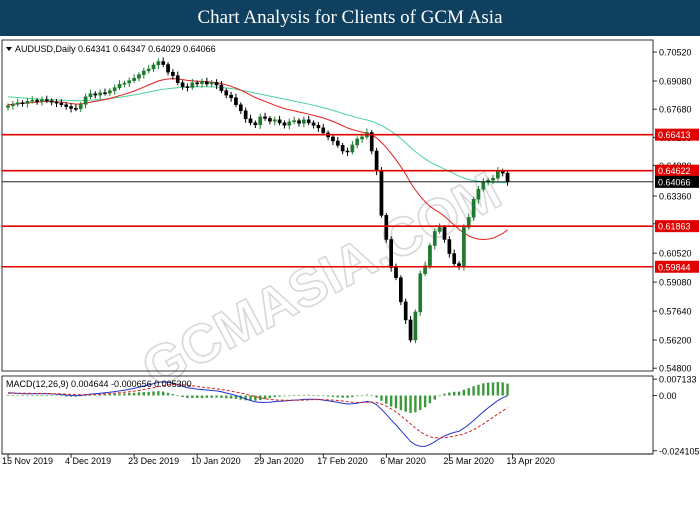 Image resolution: width=700 pixels, height=505 pixels. Describe the element at coordinates (674, 182) in the screenshot. I see `current-price-label: 0.64066` at that location.